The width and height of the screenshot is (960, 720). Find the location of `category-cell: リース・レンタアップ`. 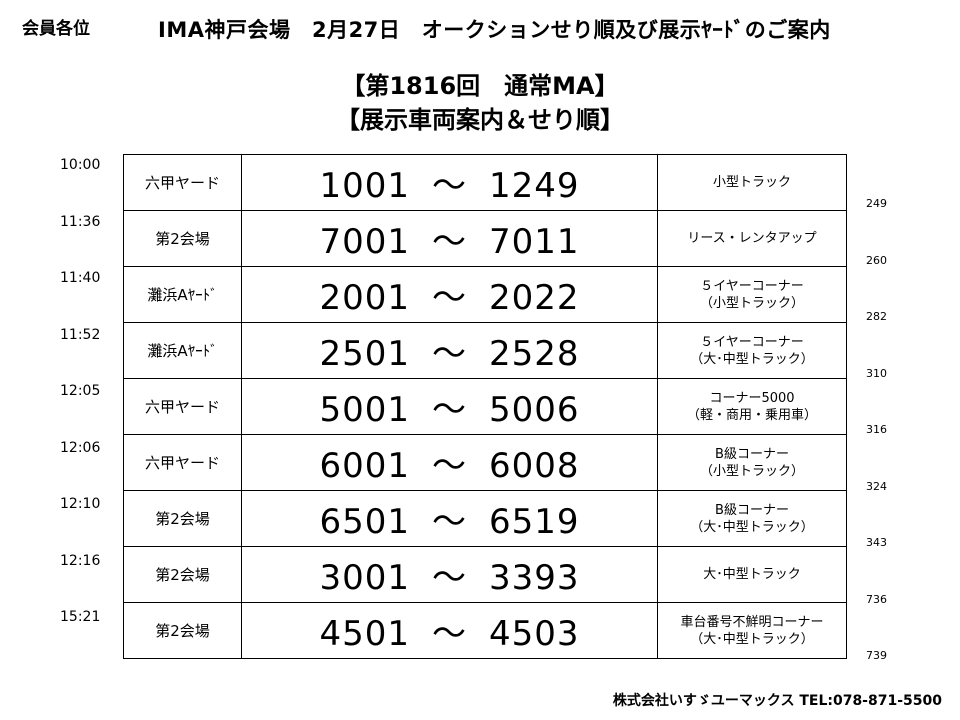

category-cell: リース・レンタアップ is located at coordinates (752, 238).